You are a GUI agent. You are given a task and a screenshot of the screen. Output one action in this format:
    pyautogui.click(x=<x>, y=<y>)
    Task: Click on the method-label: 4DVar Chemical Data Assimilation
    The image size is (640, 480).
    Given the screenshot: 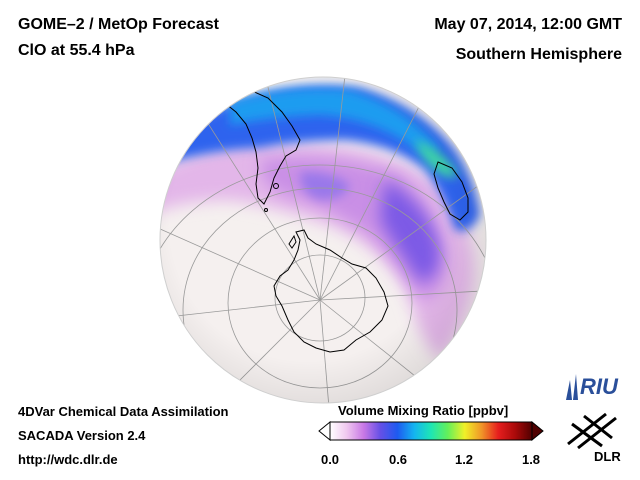 What is the action you would take?
    pyautogui.click(x=123, y=411)
    